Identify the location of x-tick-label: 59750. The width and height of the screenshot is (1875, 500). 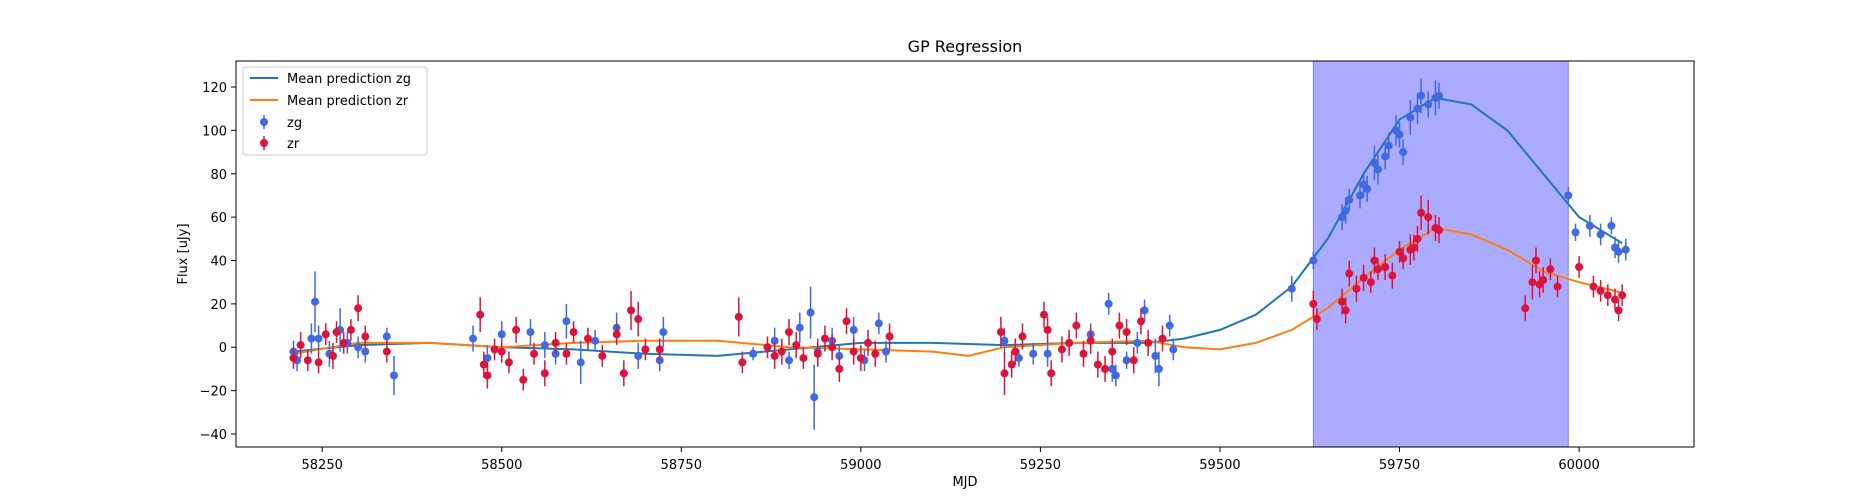
(1399, 465).